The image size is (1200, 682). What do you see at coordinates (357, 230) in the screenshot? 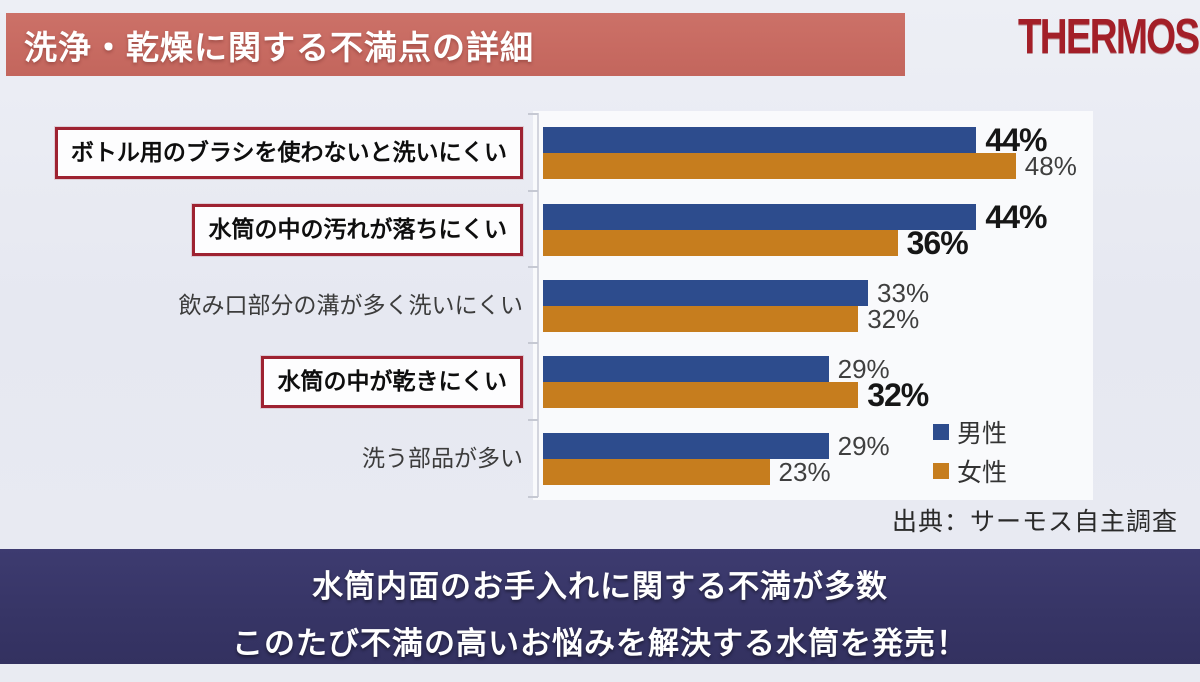
I see `category-label-highlighted: 水筒の中の汚れが落ちにくい` at bounding box center [357, 230].